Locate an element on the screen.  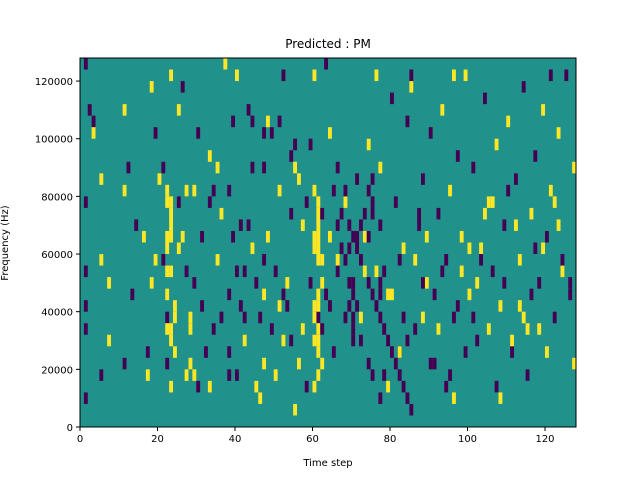
y-axis: 0 20000 40000 60000 80000 100000 120000 is located at coordinates (57, 255).